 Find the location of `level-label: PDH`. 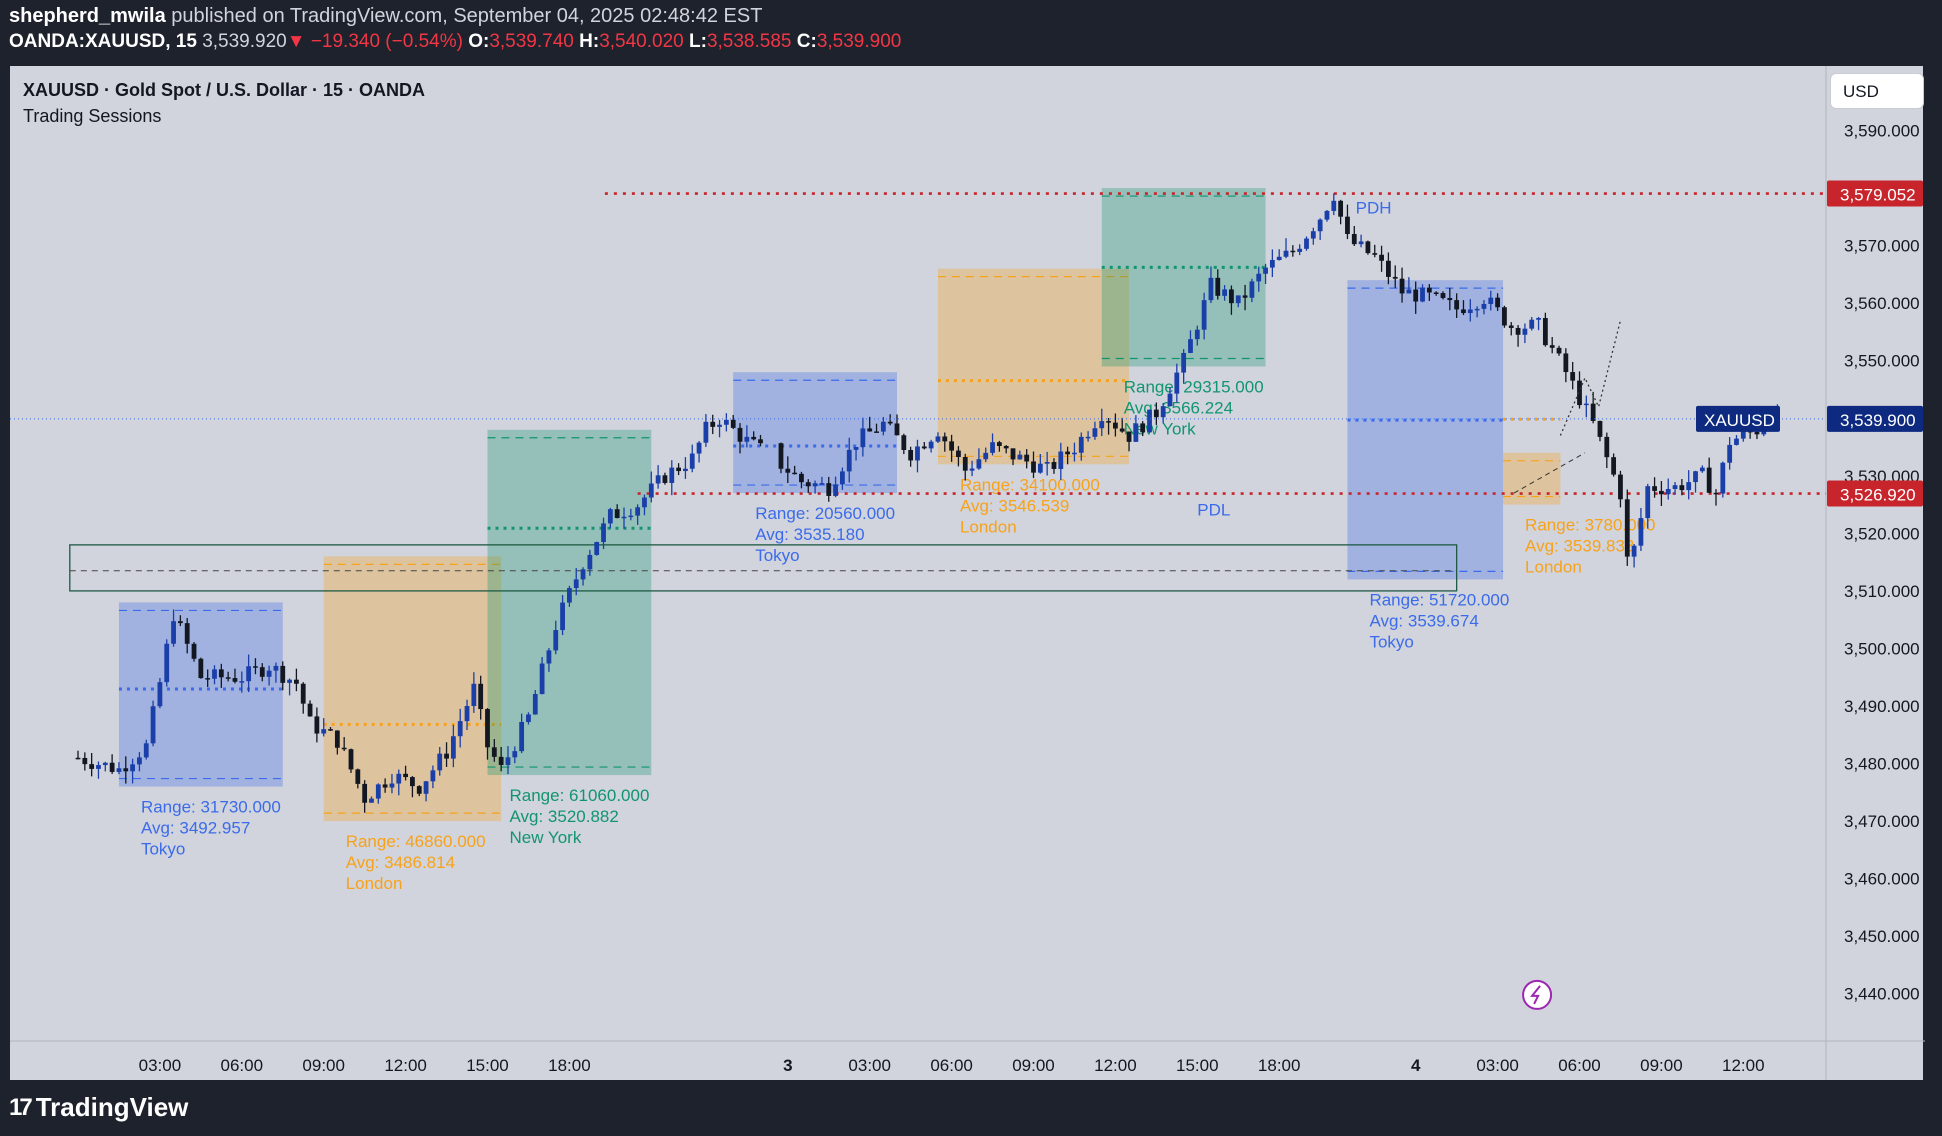

level-label: PDH is located at coordinates (1374, 208).